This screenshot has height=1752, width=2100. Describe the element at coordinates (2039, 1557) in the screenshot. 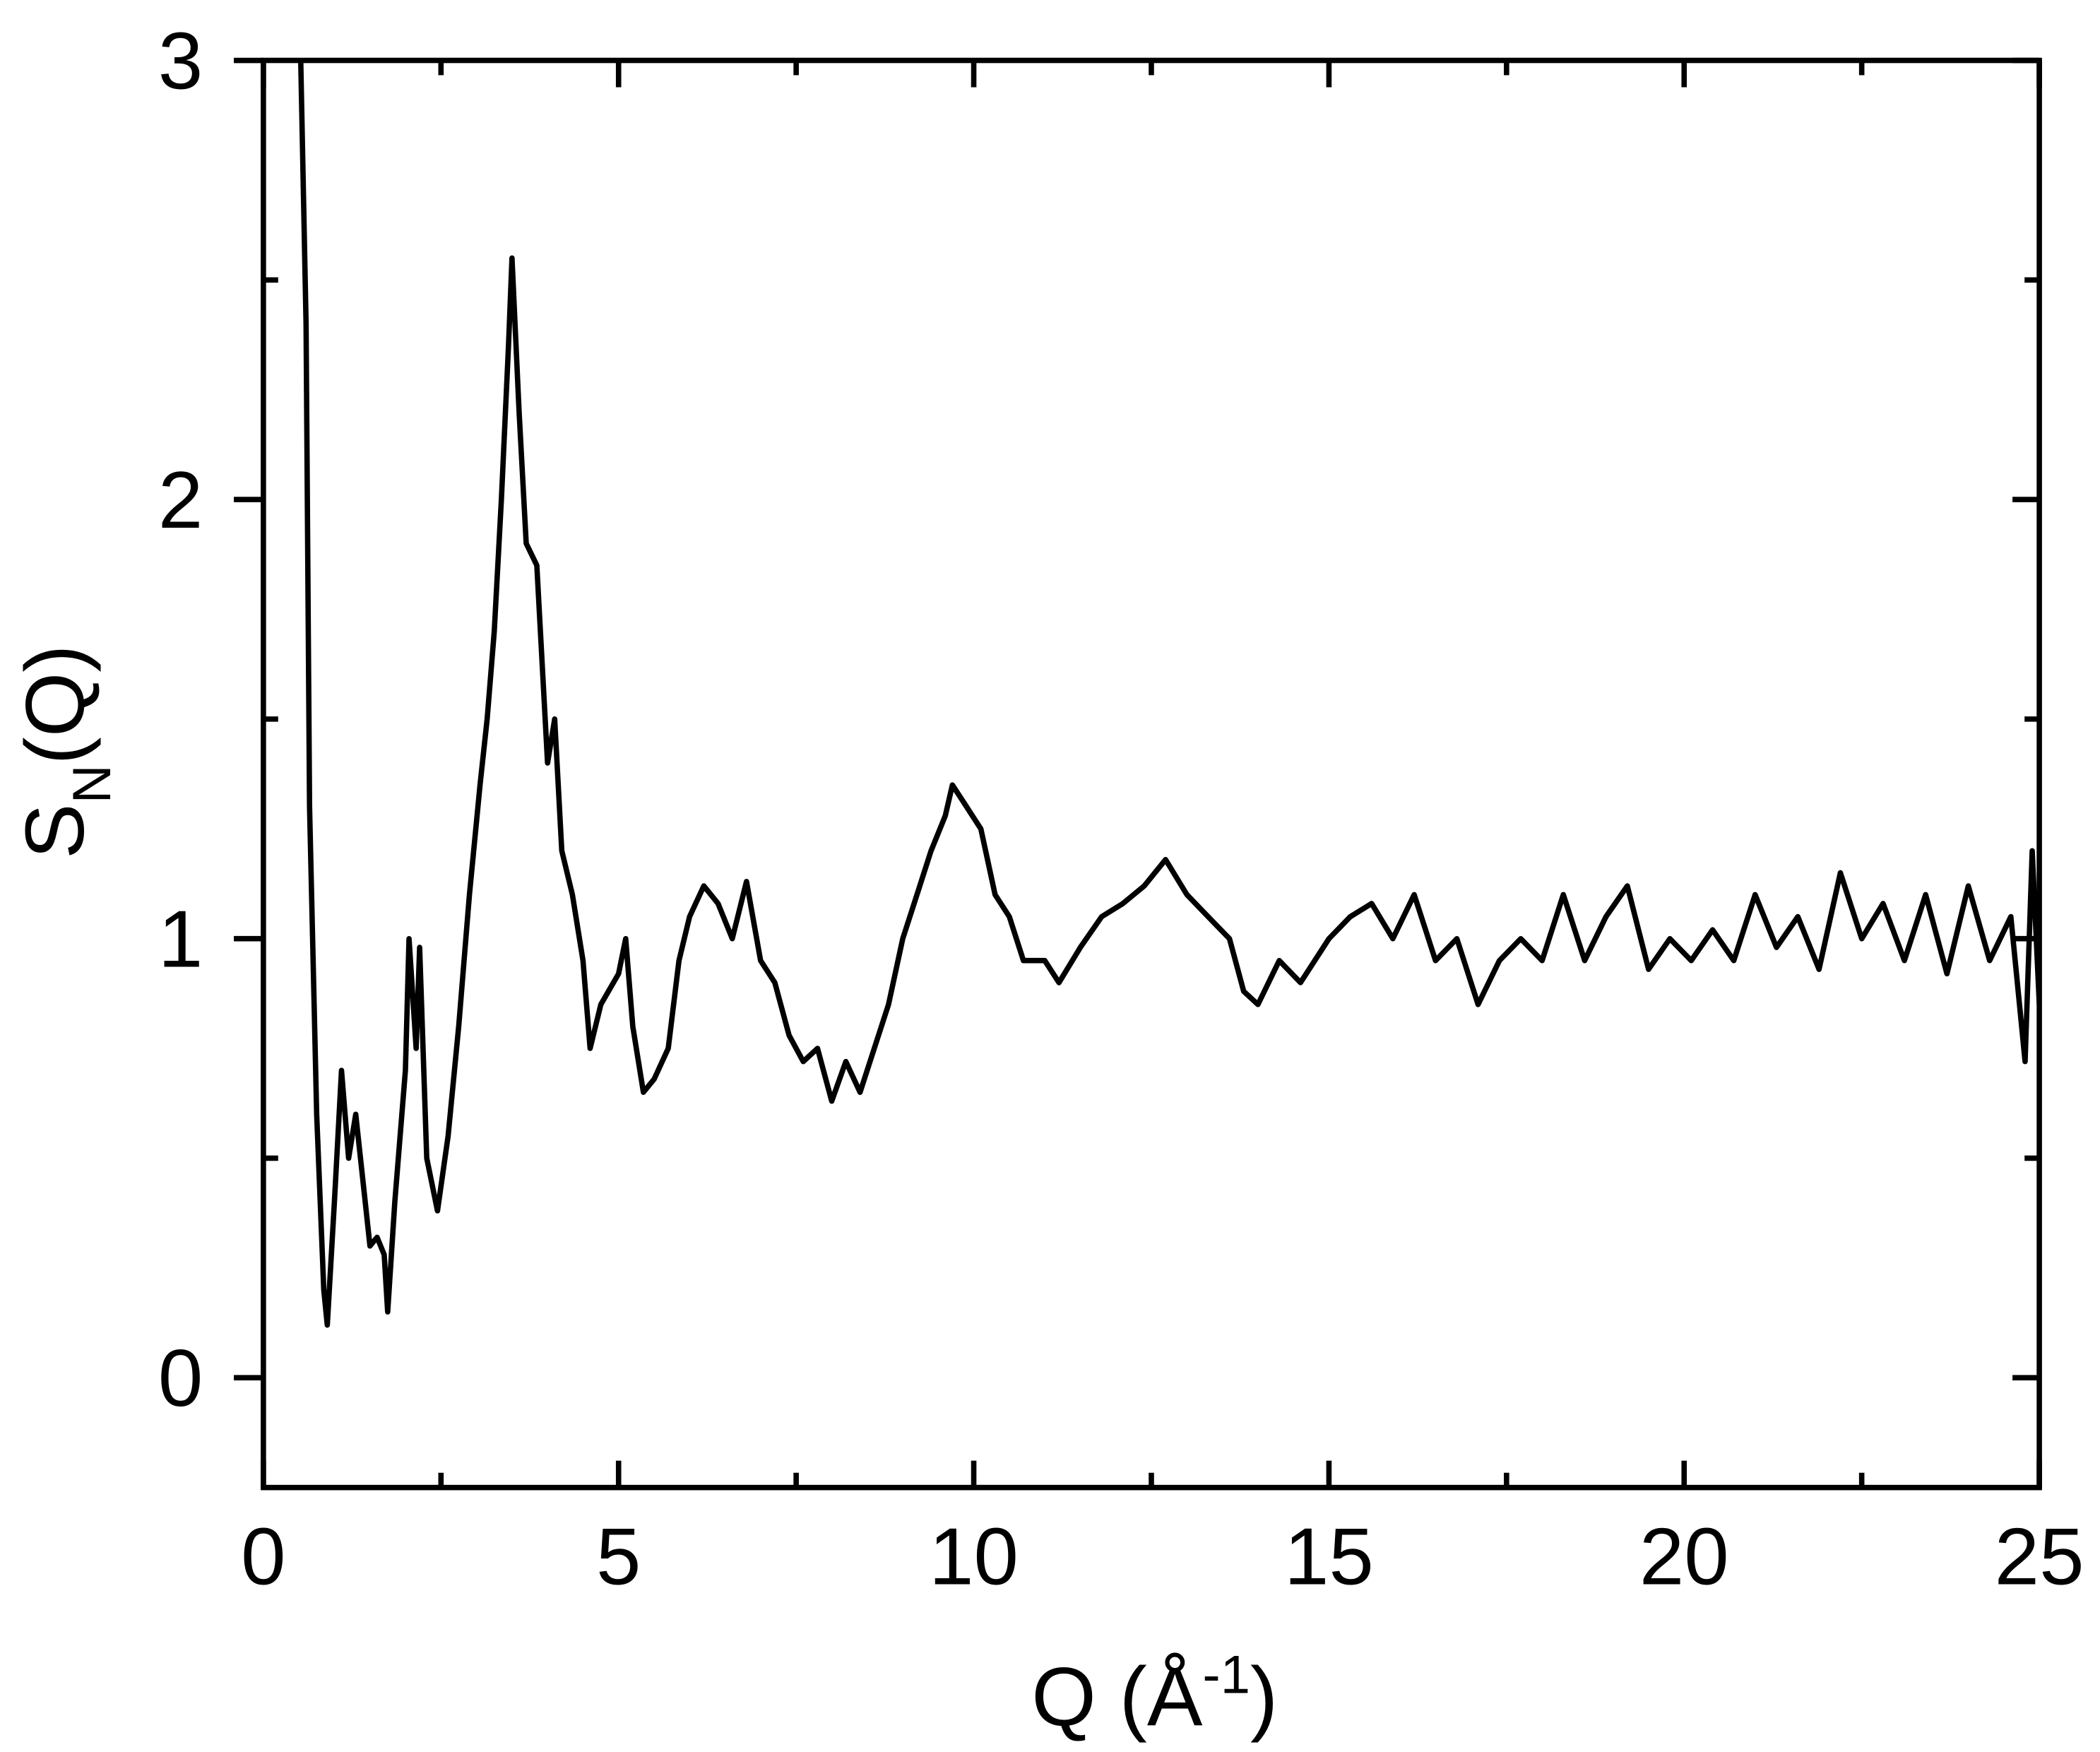

I see `x-tick-label: 25` at that location.